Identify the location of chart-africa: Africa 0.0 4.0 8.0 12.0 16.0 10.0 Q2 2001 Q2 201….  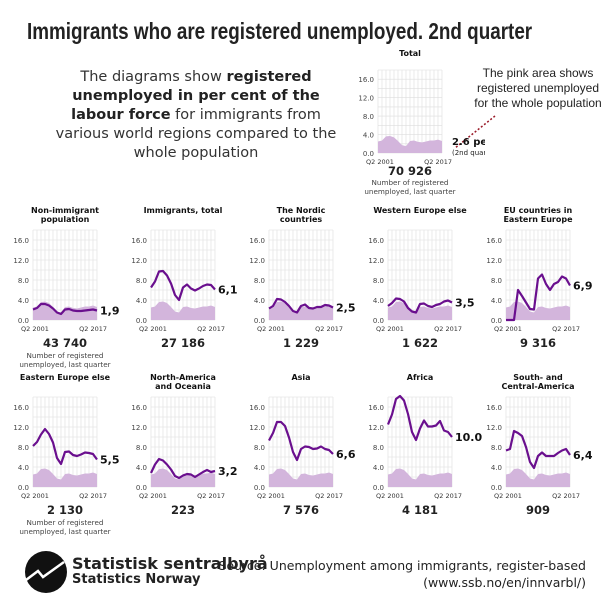
(425, 445).